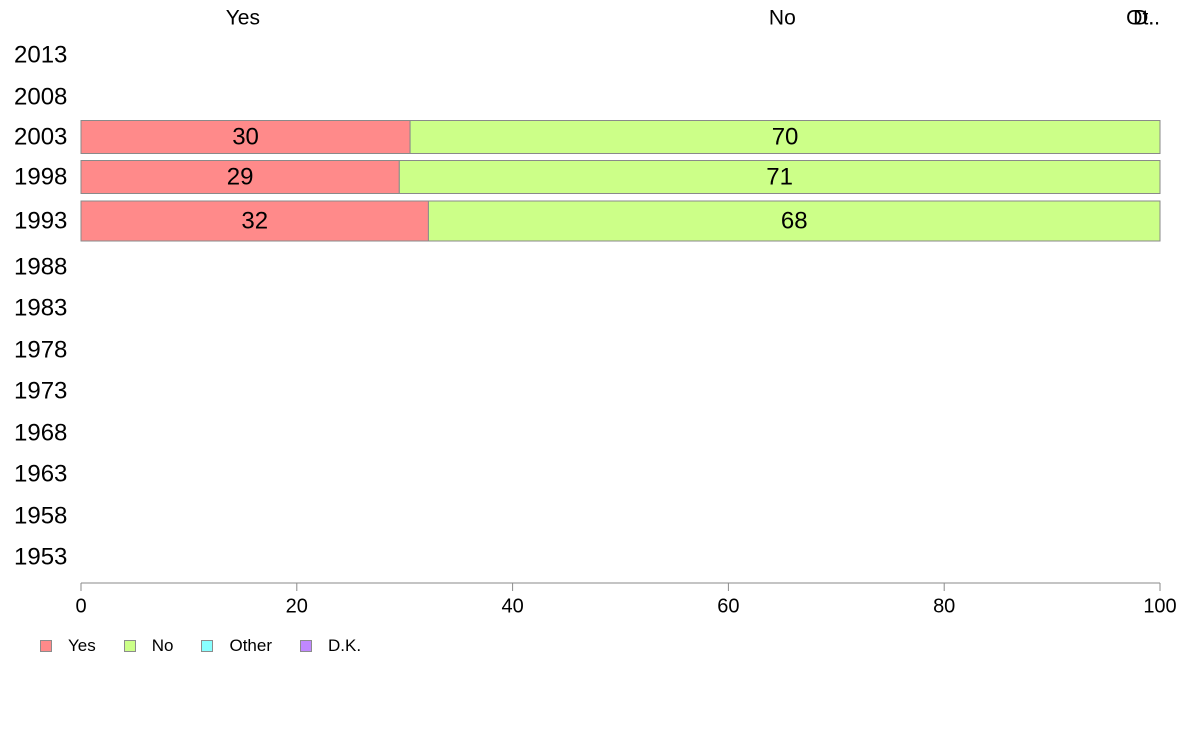 Image resolution: width=1188 pixels, height=736 pixels. What do you see at coordinates (250, 645) in the screenshot?
I see `legend-label-other: Other` at bounding box center [250, 645].